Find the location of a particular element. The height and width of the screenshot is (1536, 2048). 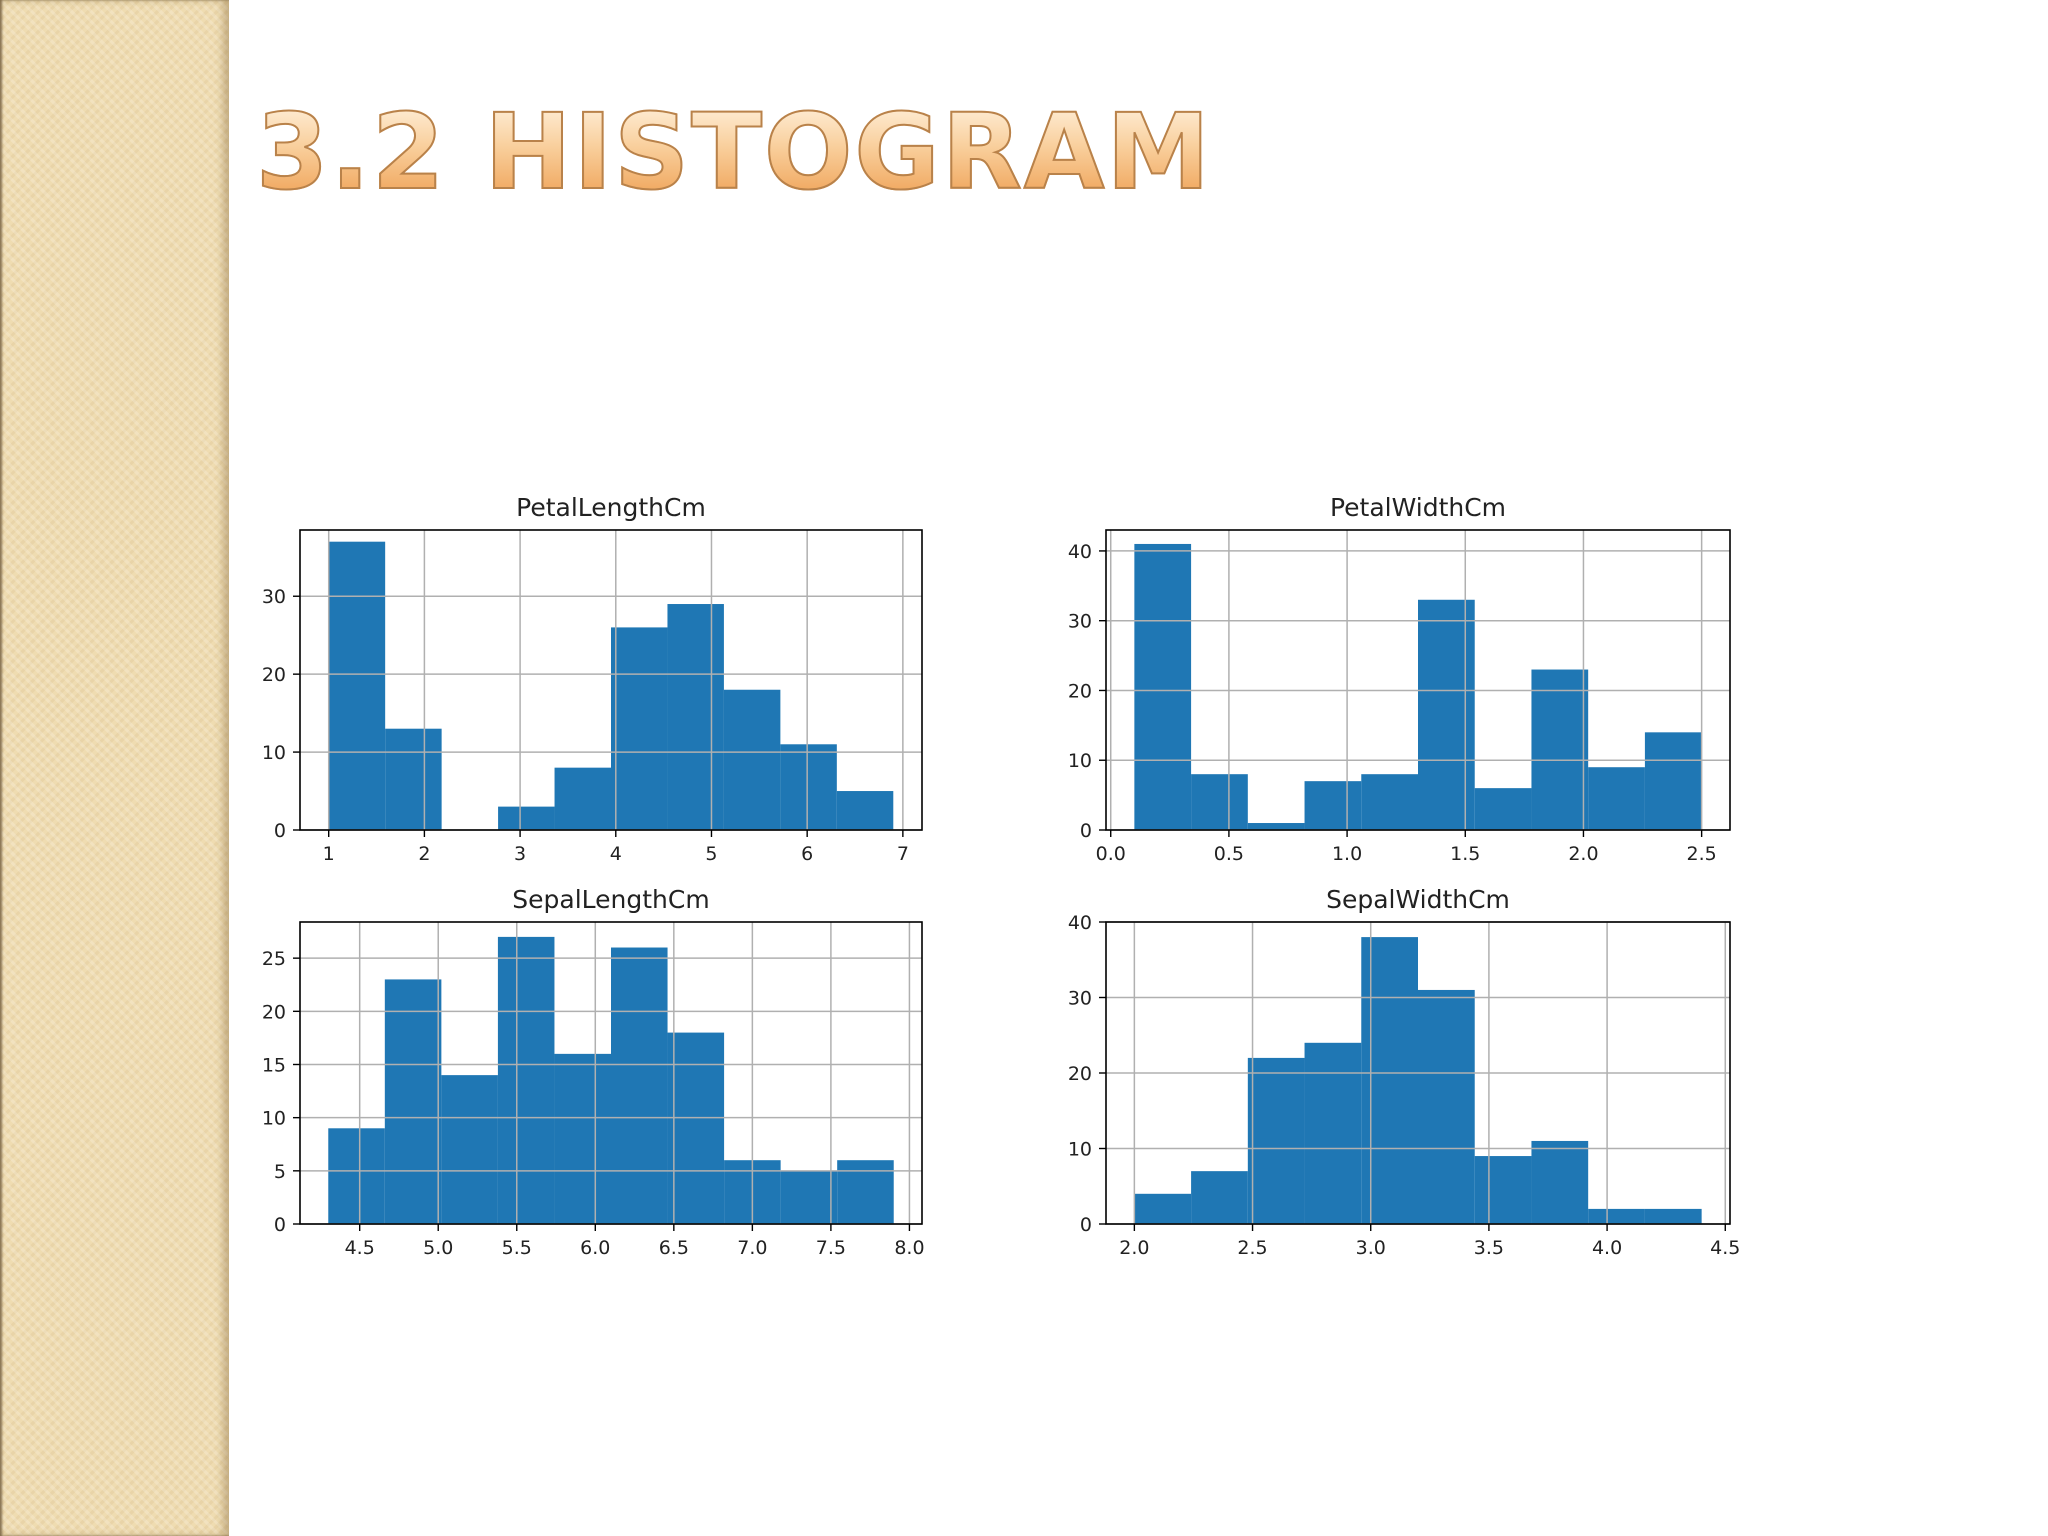

x-tick-label: 6.5 is located at coordinates (674, 1248).